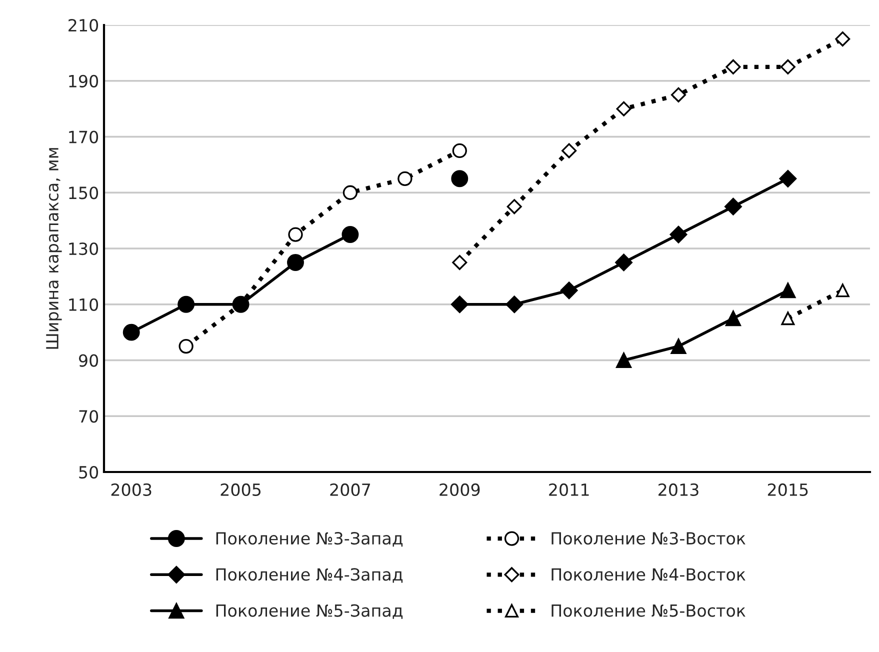 The height and width of the screenshot is (652, 879). Describe the element at coordinates (649, 610) in the screenshot. I see `legend-label: Поколение №5-Восток` at that location.